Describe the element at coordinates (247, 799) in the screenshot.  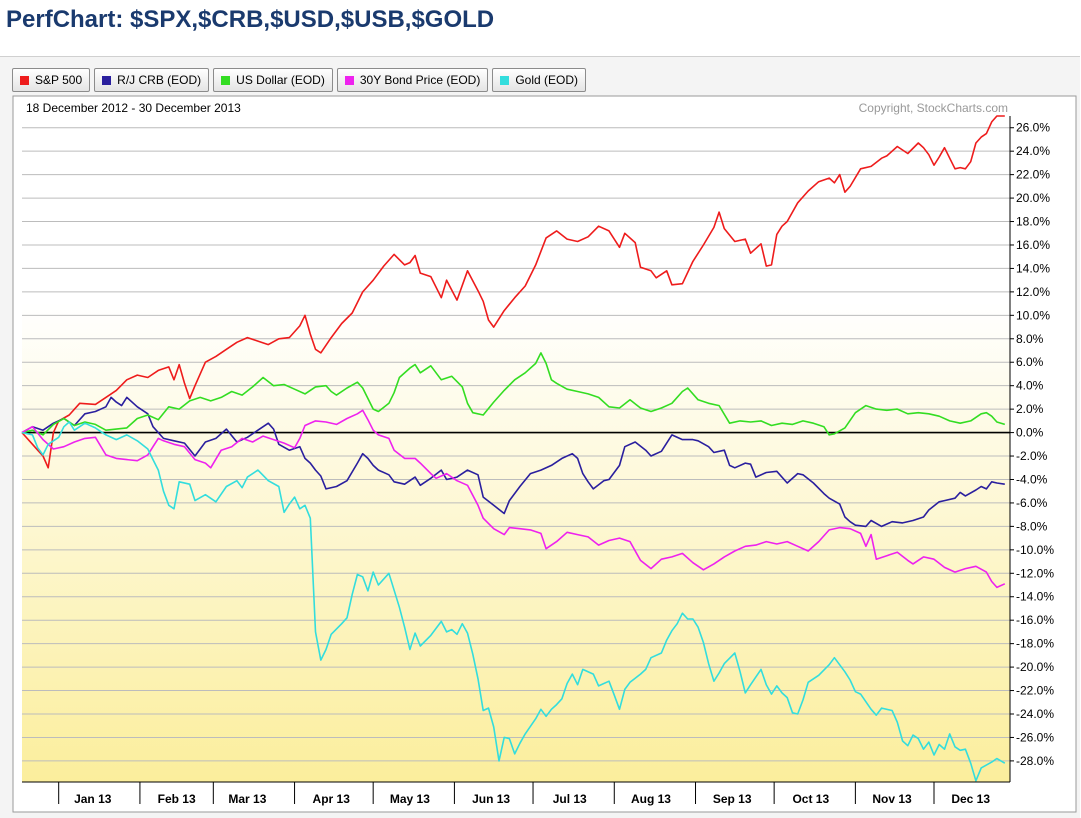
I see `x-tick-label: Mar 13` at that location.